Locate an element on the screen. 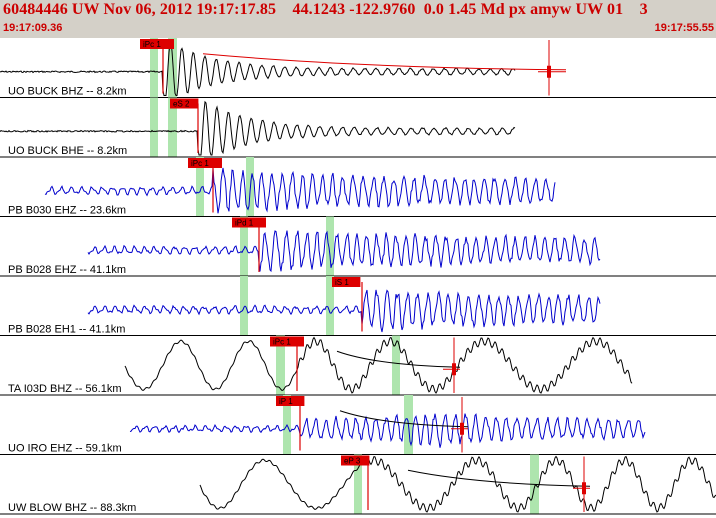 The height and width of the screenshot is (518, 716). trace-panel-3: iPc 1 PB B030 EHZ -- 23.6km is located at coordinates (358, 187).